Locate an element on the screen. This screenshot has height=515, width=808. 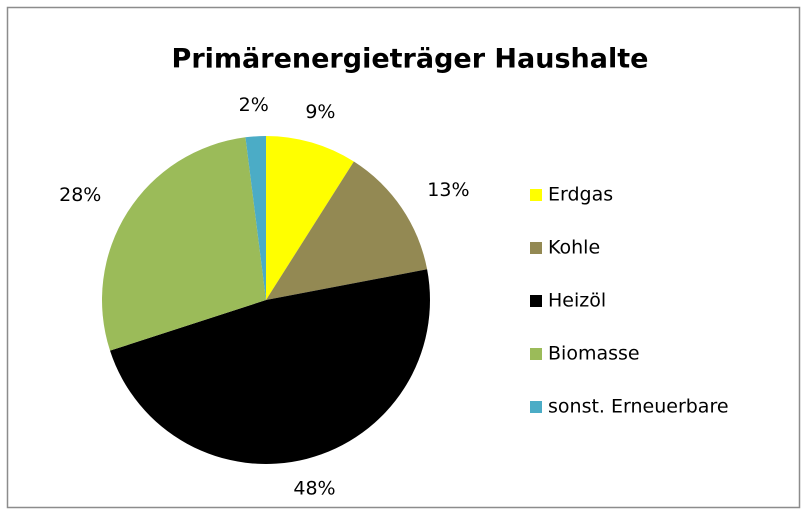
legend-label: sonst. Erneuerbare is located at coordinates (638, 407).